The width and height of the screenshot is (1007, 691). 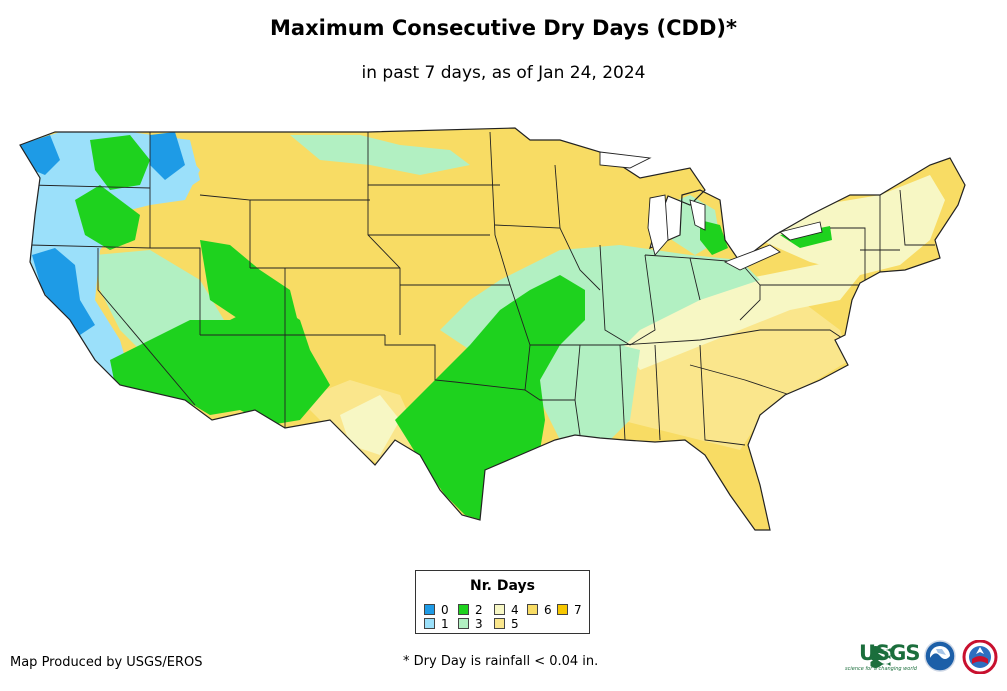 I want to click on zone-4-southplains, so click(x=370, y=425).